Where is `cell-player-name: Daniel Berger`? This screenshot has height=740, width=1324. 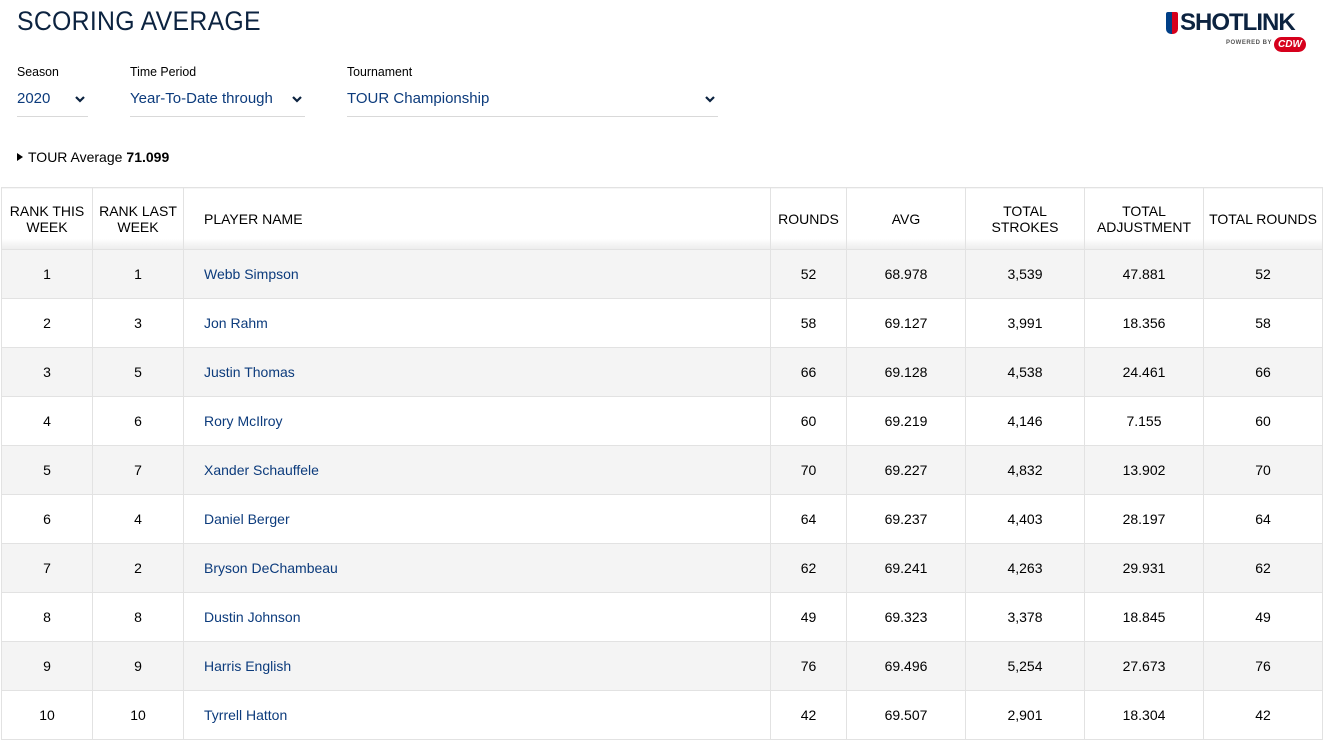
cell-player-name: Daniel Berger is located at coordinates (477, 519).